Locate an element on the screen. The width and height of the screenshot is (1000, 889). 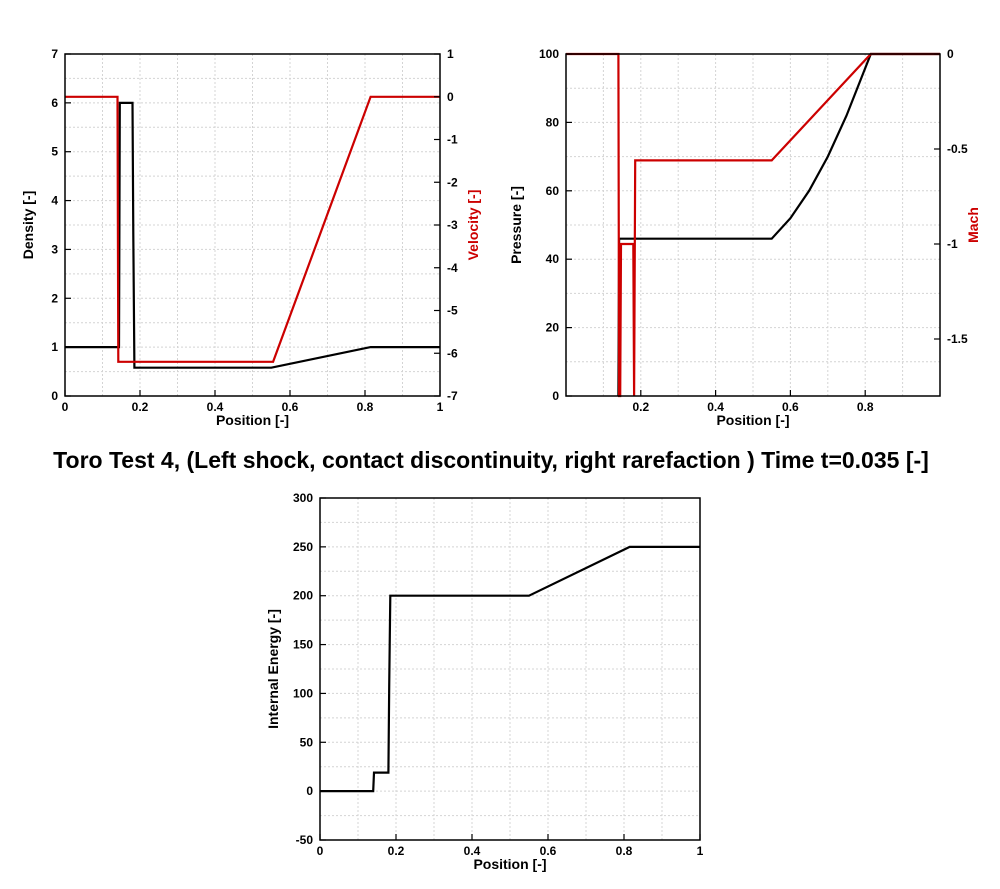
y2-tick-label: -1.5 is located at coordinates (957, 339).